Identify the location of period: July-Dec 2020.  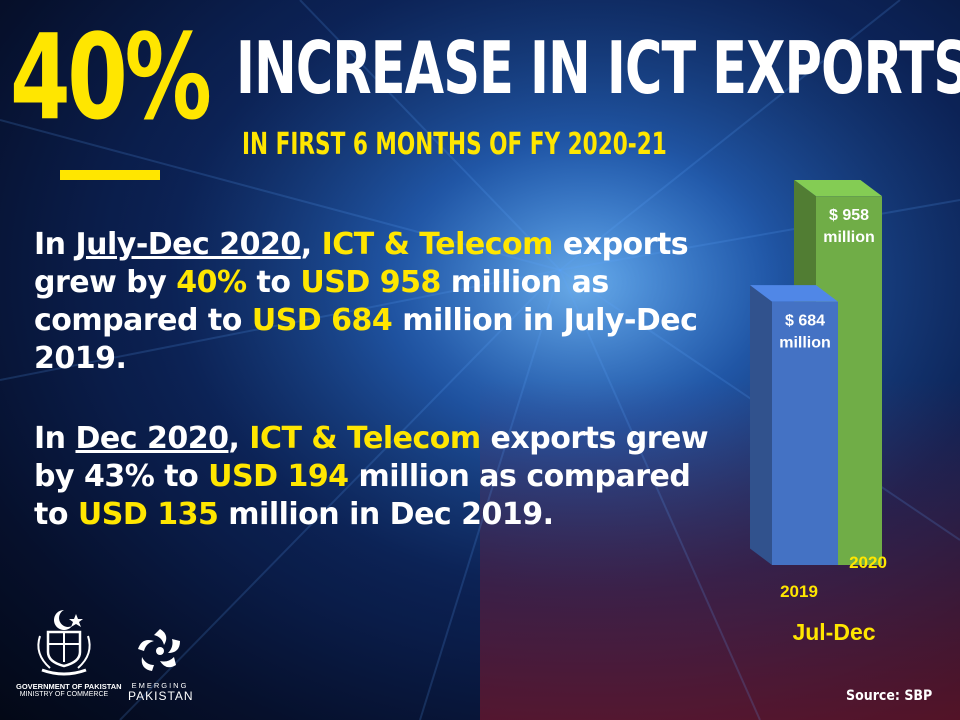
(188, 244).